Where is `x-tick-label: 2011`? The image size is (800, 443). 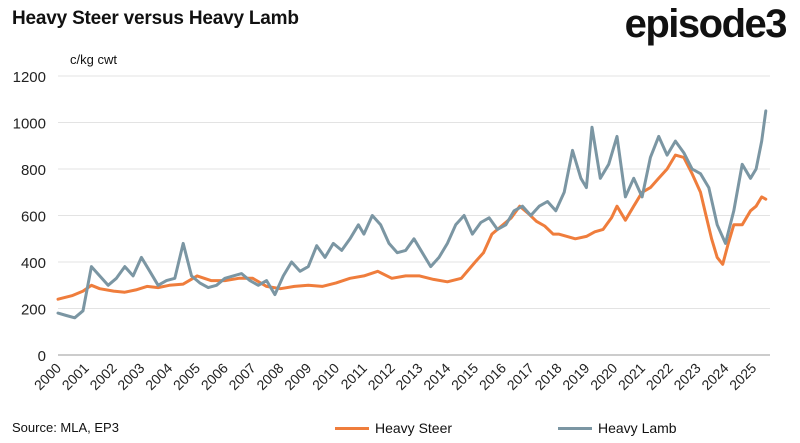 x-tick-label: 2011 is located at coordinates (353, 376).